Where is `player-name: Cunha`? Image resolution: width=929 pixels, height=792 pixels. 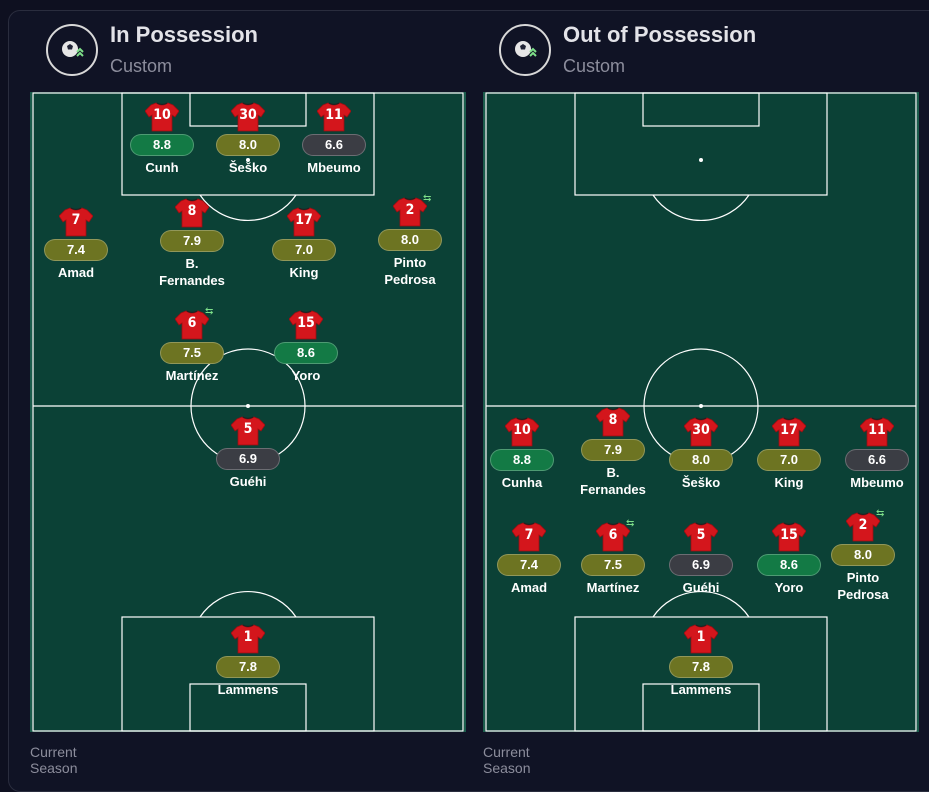 player-name: Cunha is located at coordinates (522, 482).